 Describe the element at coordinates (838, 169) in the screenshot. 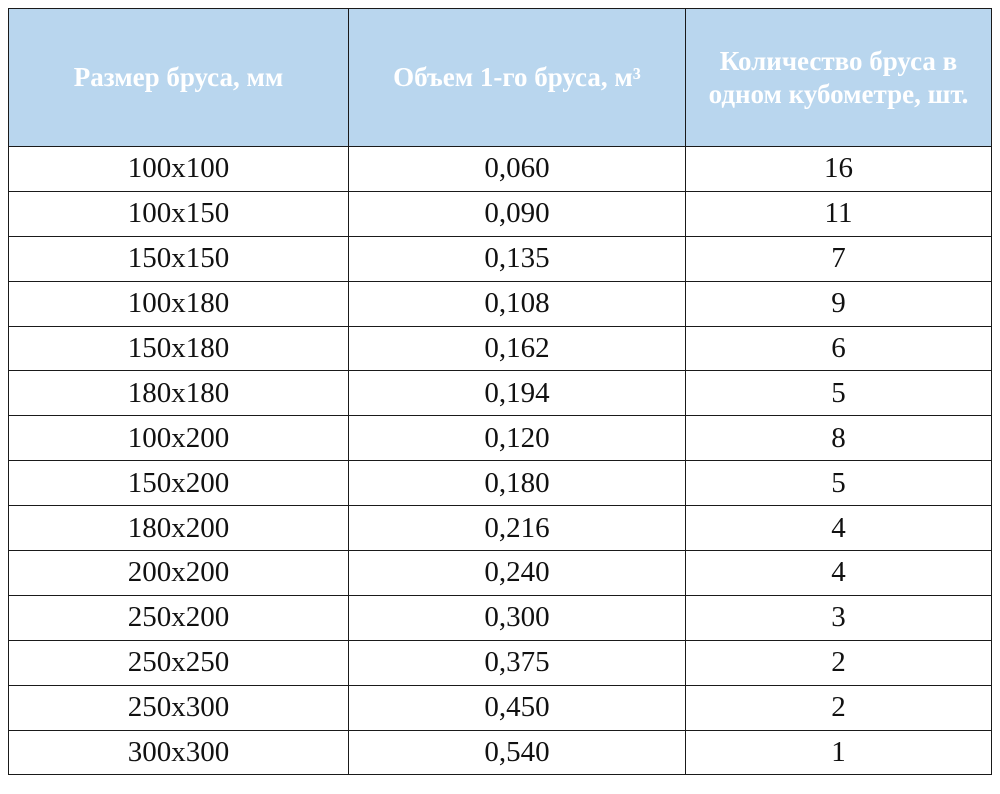

I see `cell-quantity: 16` at that location.